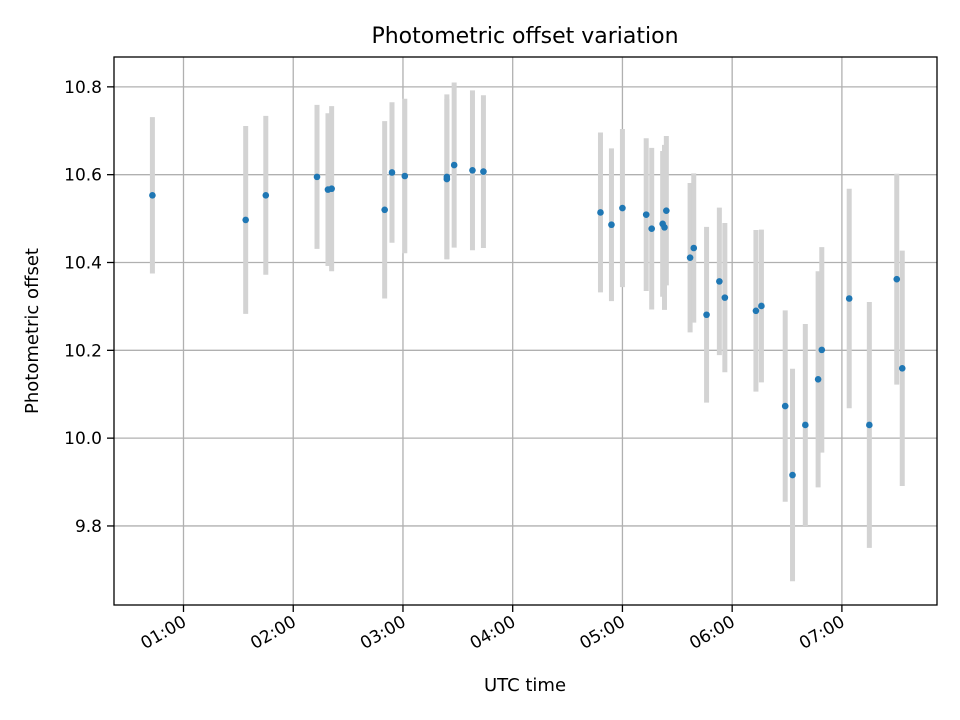  I want to click on y-tick-label: 10.4, so click(83, 264).